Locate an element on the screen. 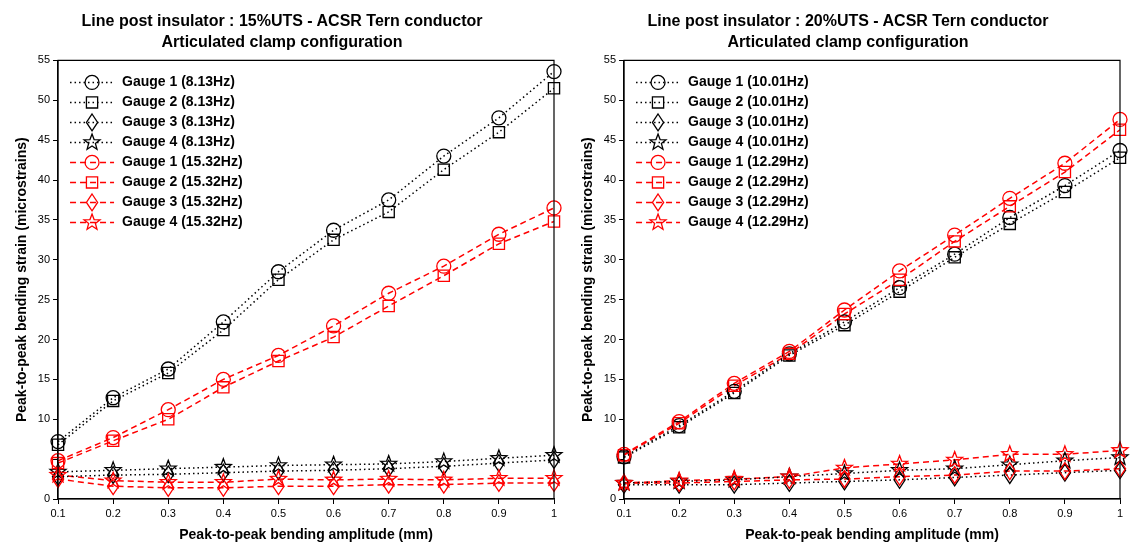 This screenshot has height=557, width=1143. legend-label: Gauge 4 (8.13Hz) is located at coordinates (178, 141).